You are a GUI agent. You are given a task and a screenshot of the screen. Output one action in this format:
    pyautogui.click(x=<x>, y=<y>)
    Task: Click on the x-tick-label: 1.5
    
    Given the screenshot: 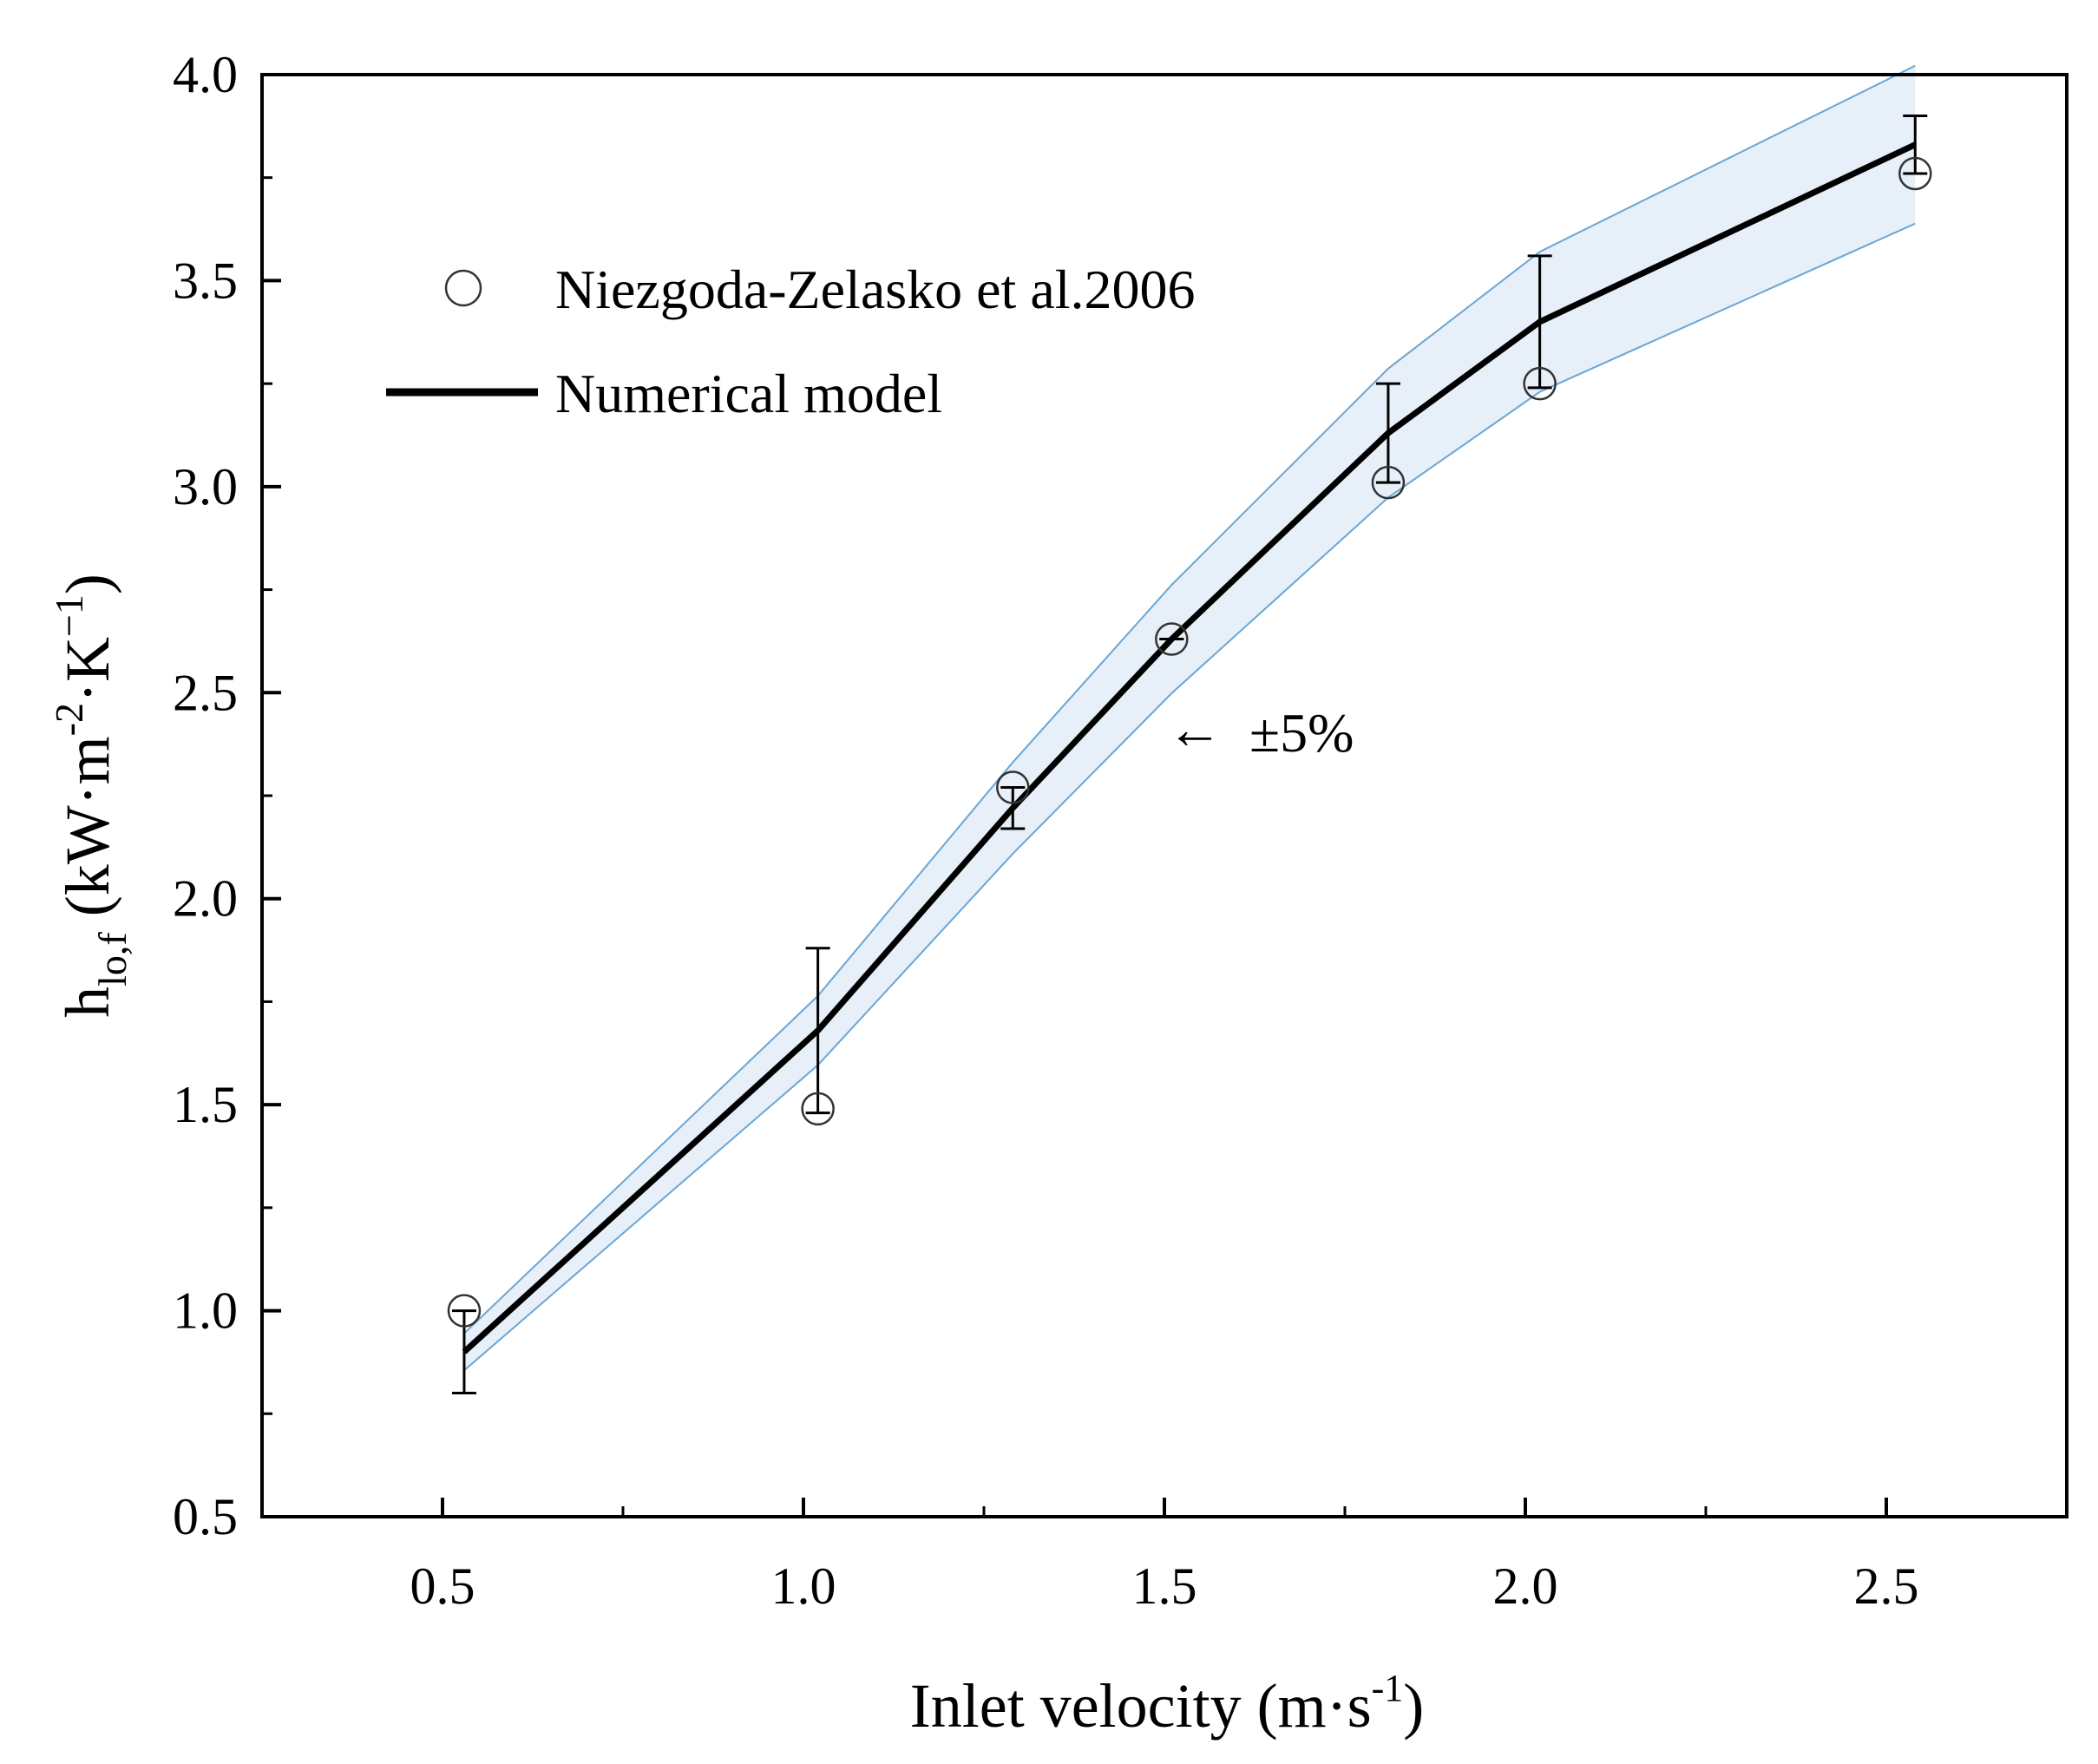 What is the action you would take?
    pyautogui.click(x=1164, y=1586)
    